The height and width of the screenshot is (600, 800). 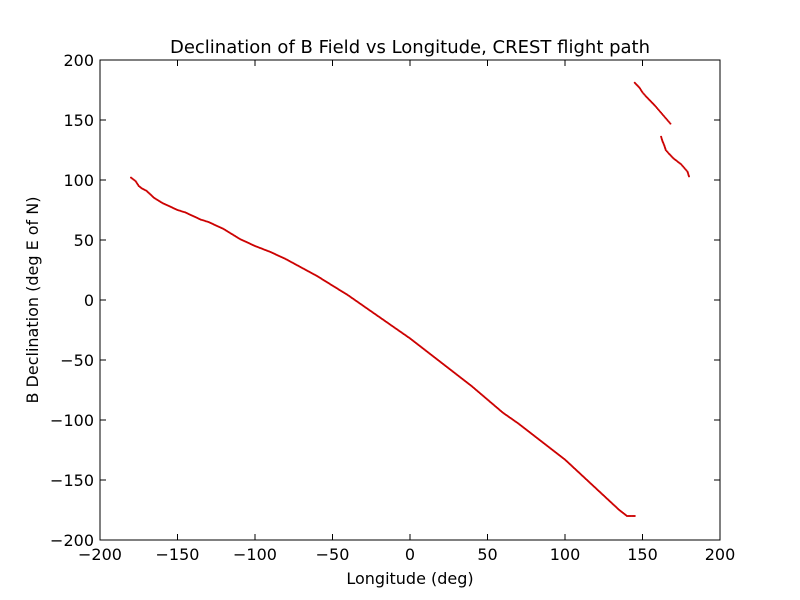 What do you see at coordinates (255, 554) in the screenshot?
I see `x-tick-label: −100` at bounding box center [255, 554].